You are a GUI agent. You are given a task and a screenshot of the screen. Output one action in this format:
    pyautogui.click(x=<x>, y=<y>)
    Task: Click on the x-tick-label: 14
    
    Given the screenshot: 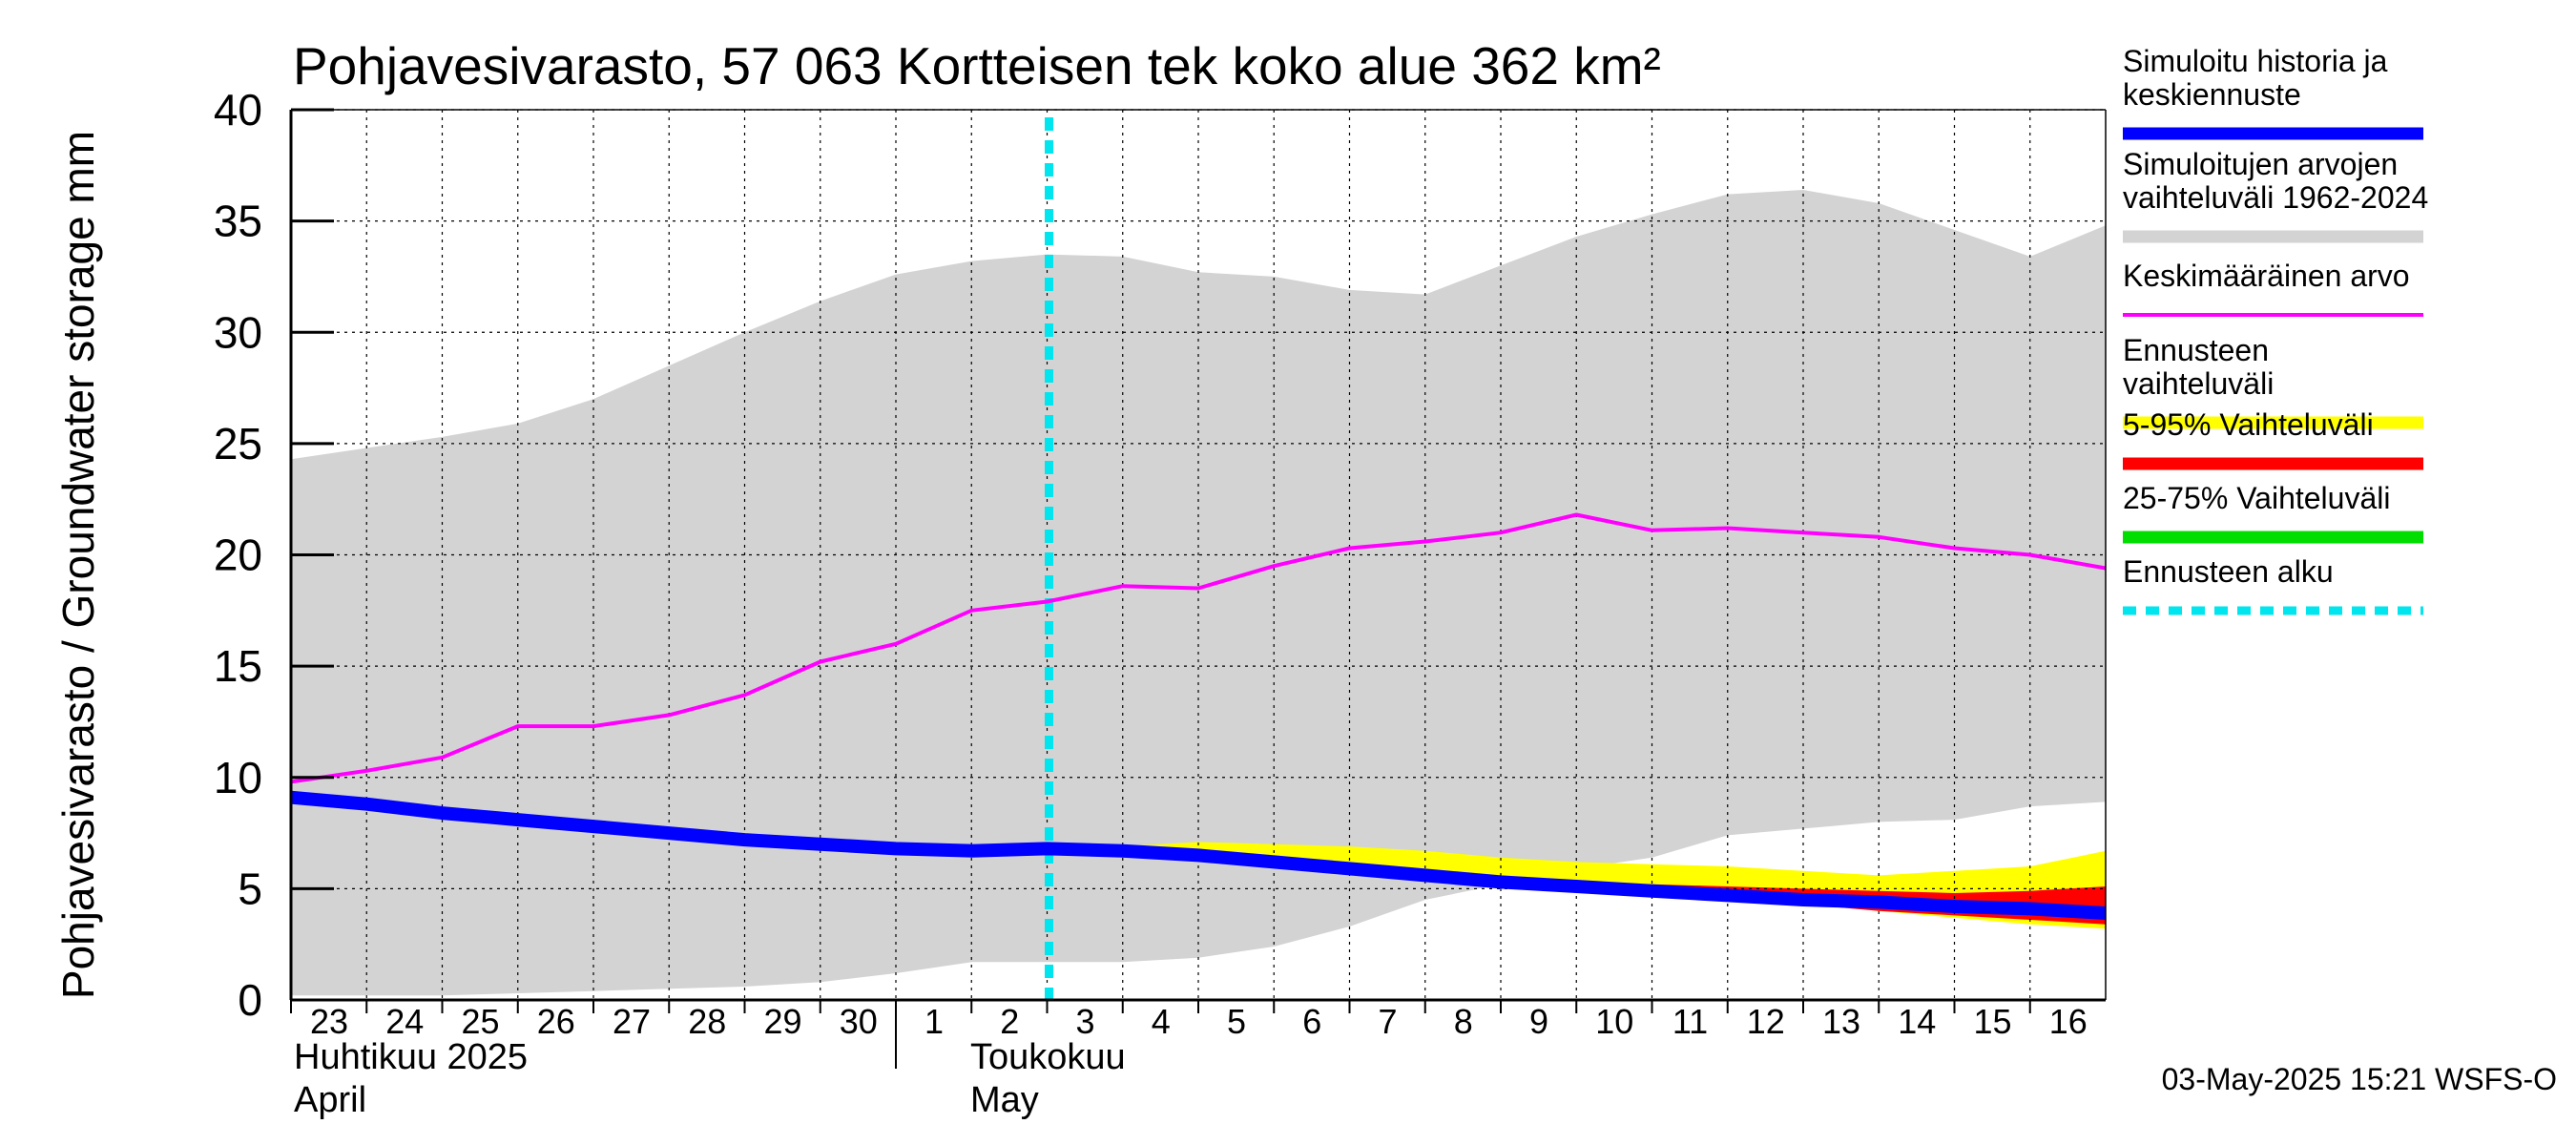 What is the action you would take?
    pyautogui.click(x=1917, y=1022)
    